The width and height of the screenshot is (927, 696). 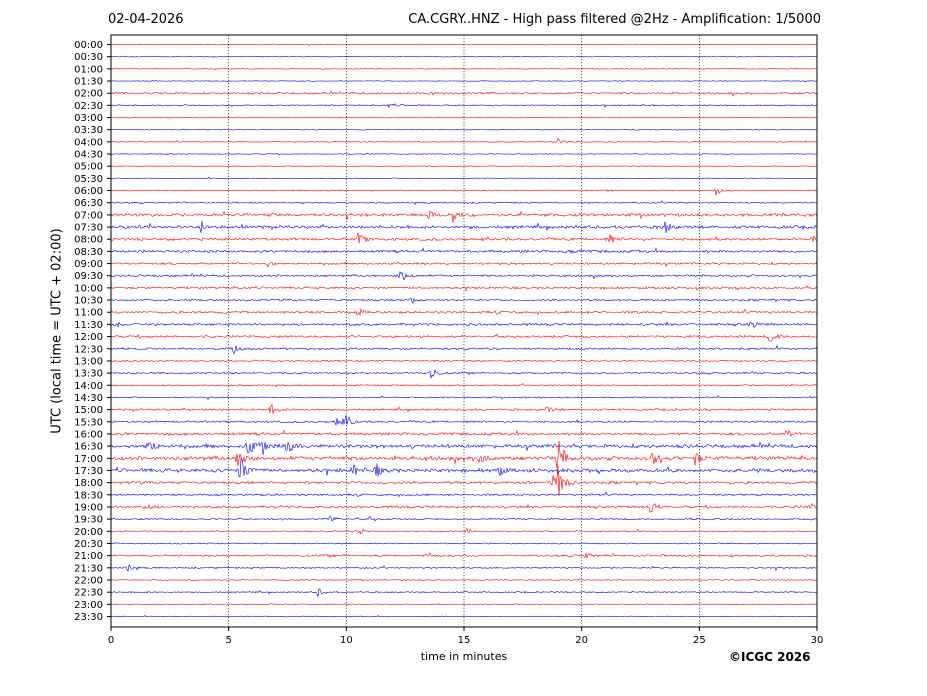 I want to click on y-tick-label: 16:00, so click(x=88, y=434).